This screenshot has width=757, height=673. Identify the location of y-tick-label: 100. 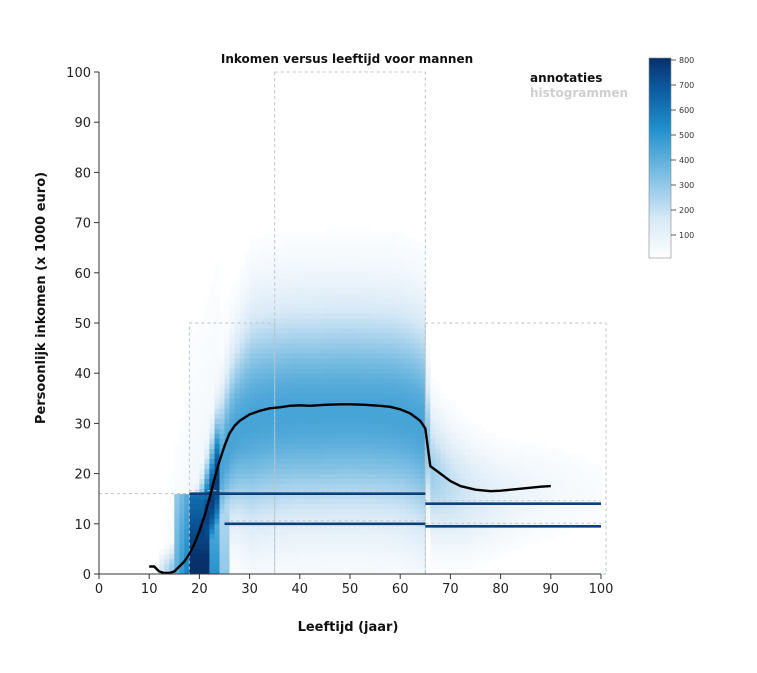
(78, 73).